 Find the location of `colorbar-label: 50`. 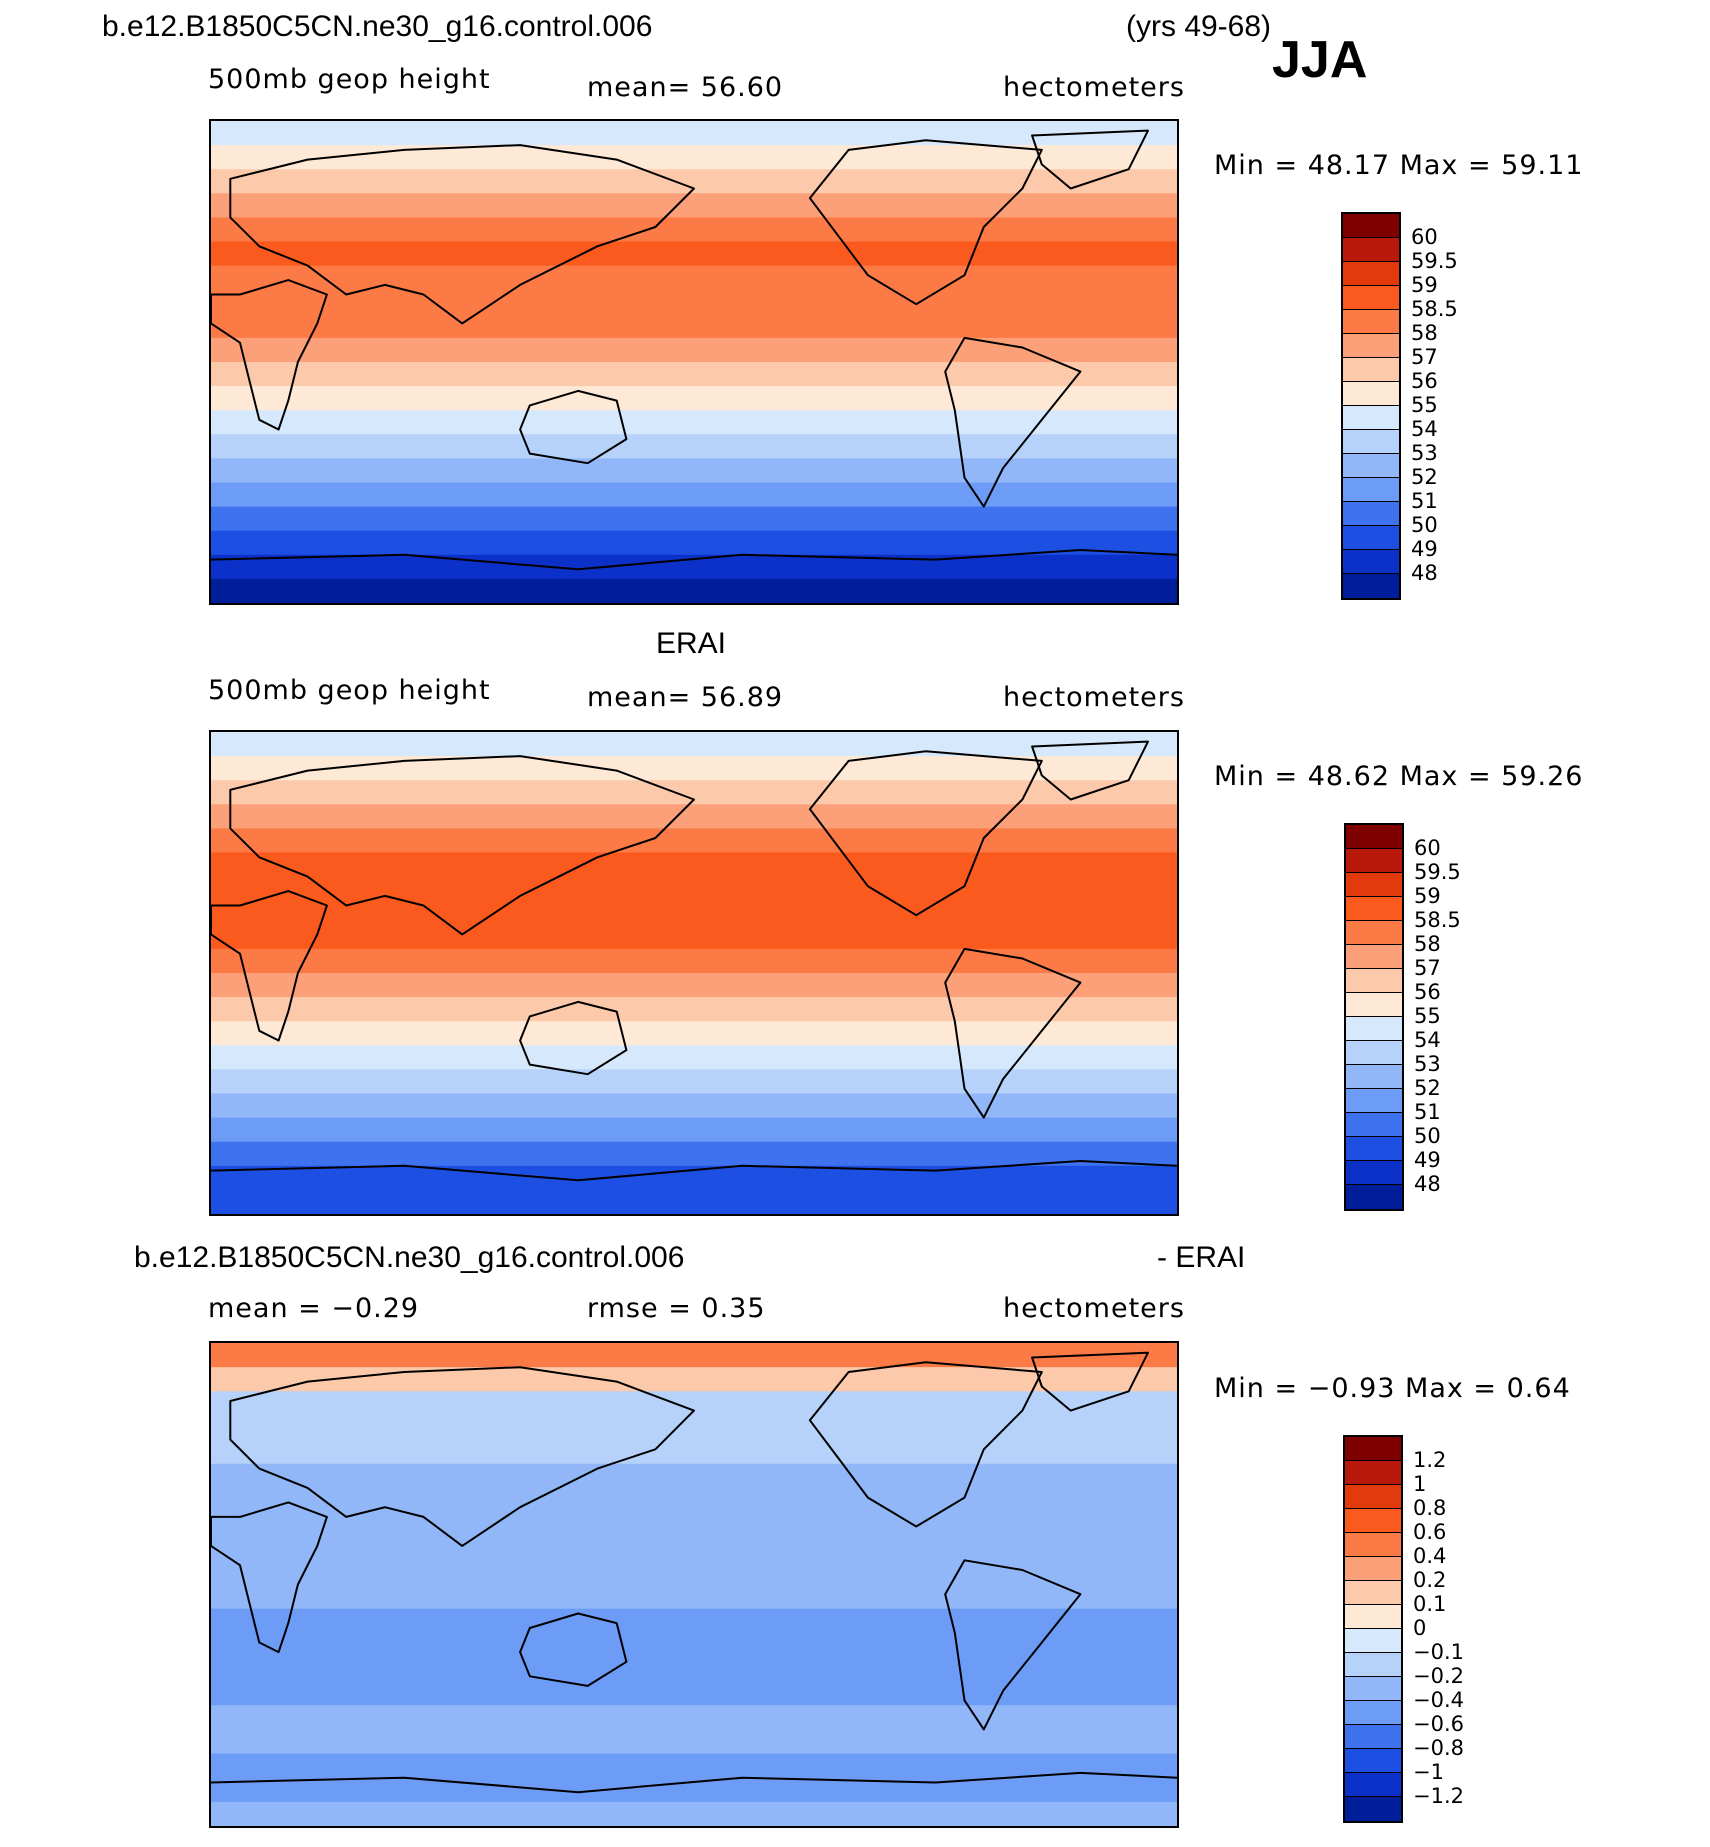

colorbar-label: 50 is located at coordinates (1427, 1136).